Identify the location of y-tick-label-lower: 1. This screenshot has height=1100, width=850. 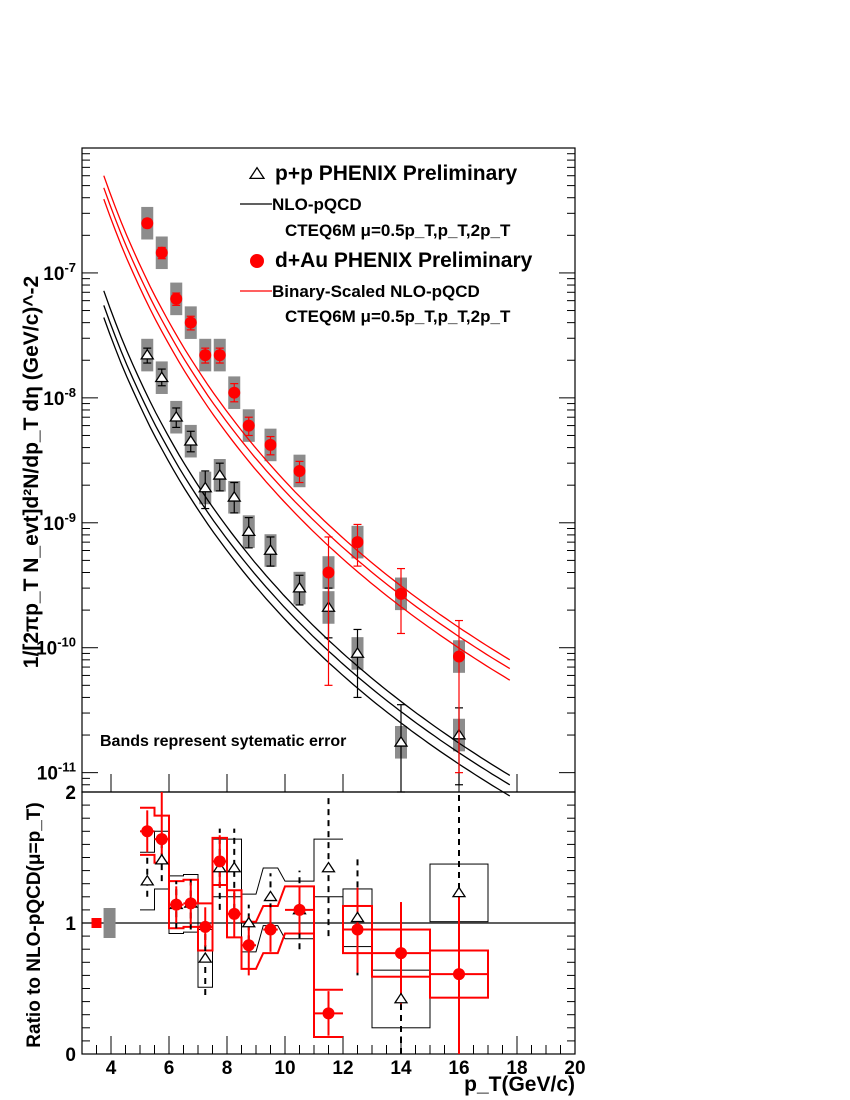
(70, 924).